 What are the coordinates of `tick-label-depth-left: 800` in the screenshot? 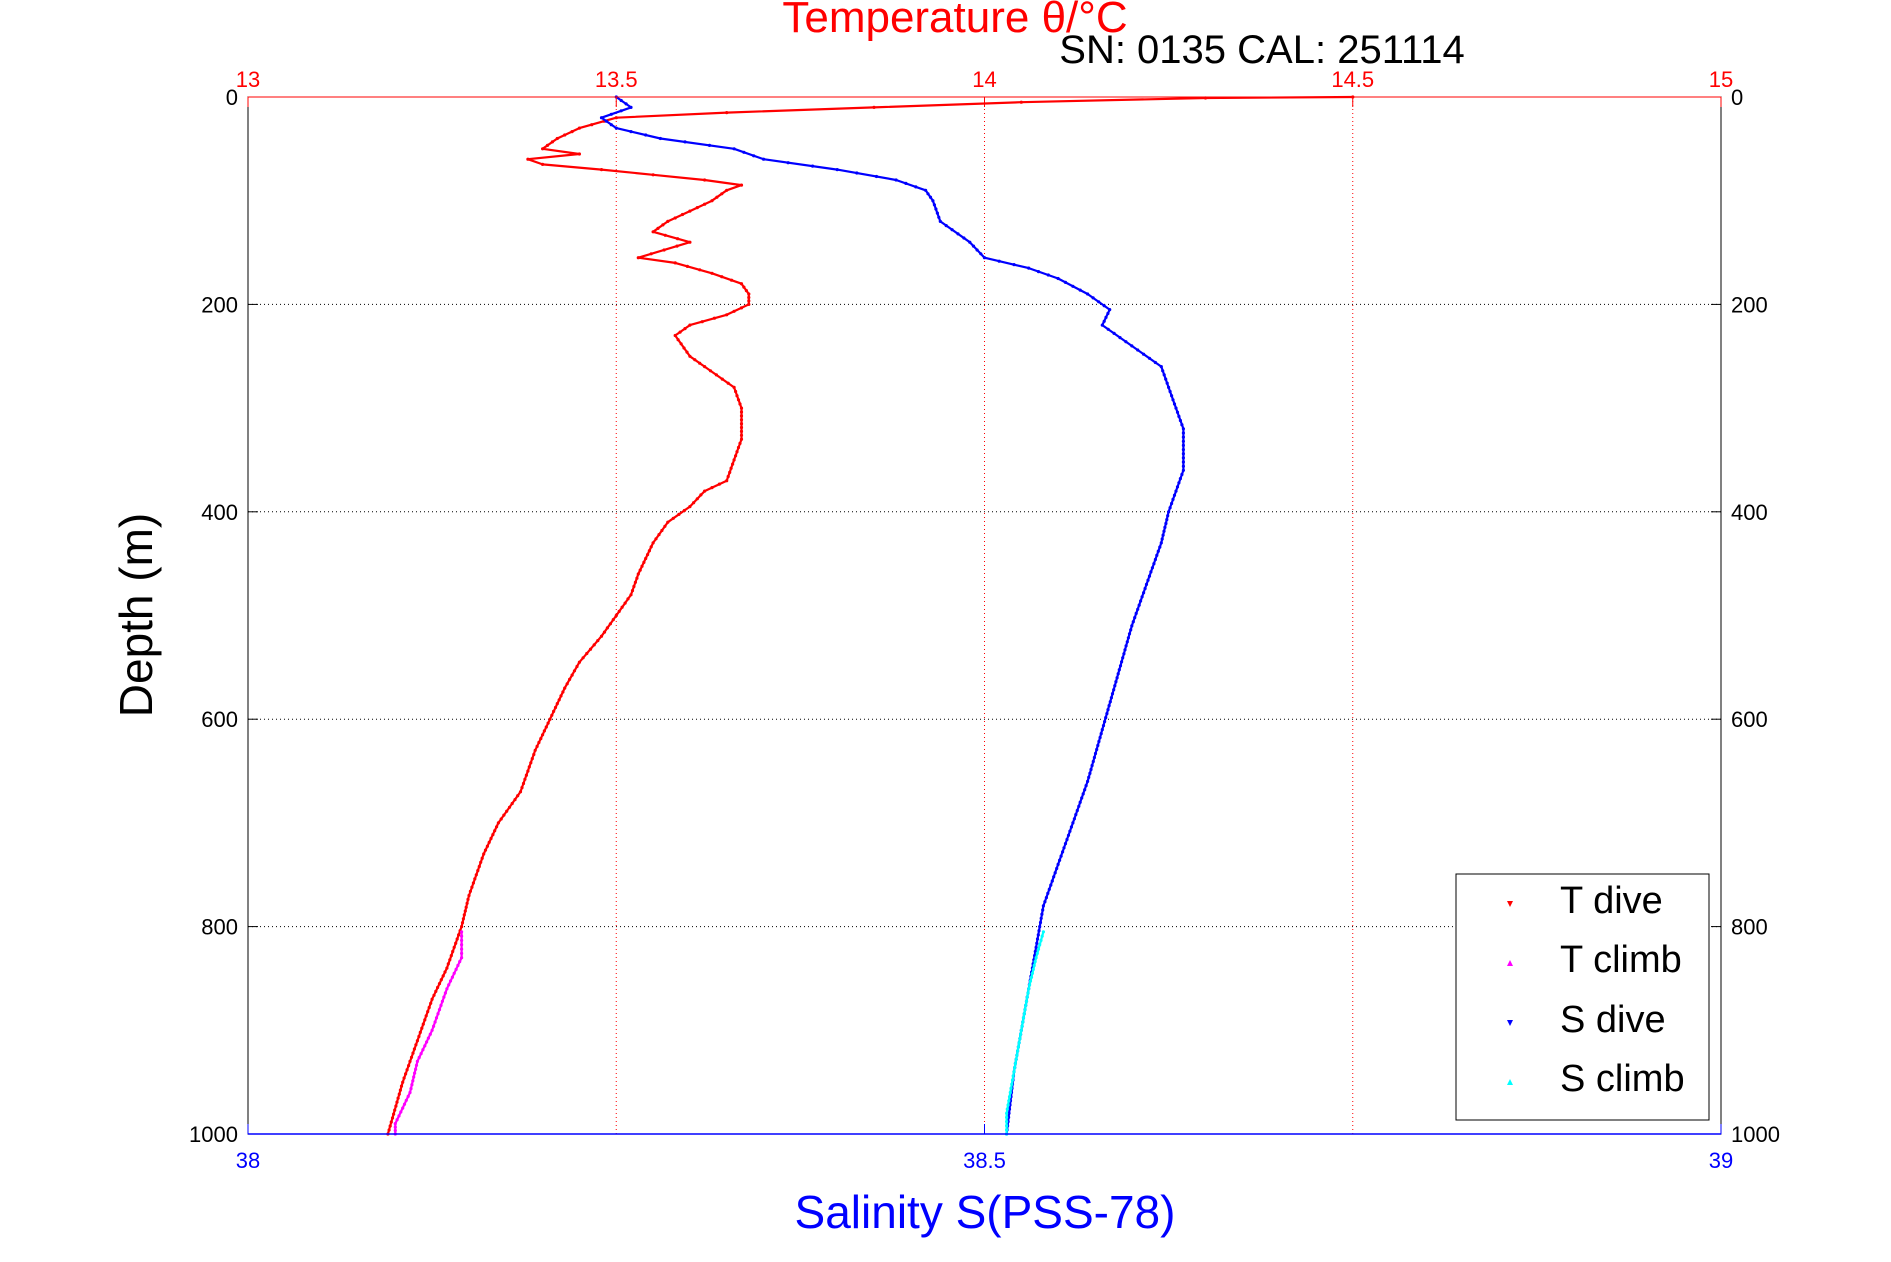 It's located at (219, 927).